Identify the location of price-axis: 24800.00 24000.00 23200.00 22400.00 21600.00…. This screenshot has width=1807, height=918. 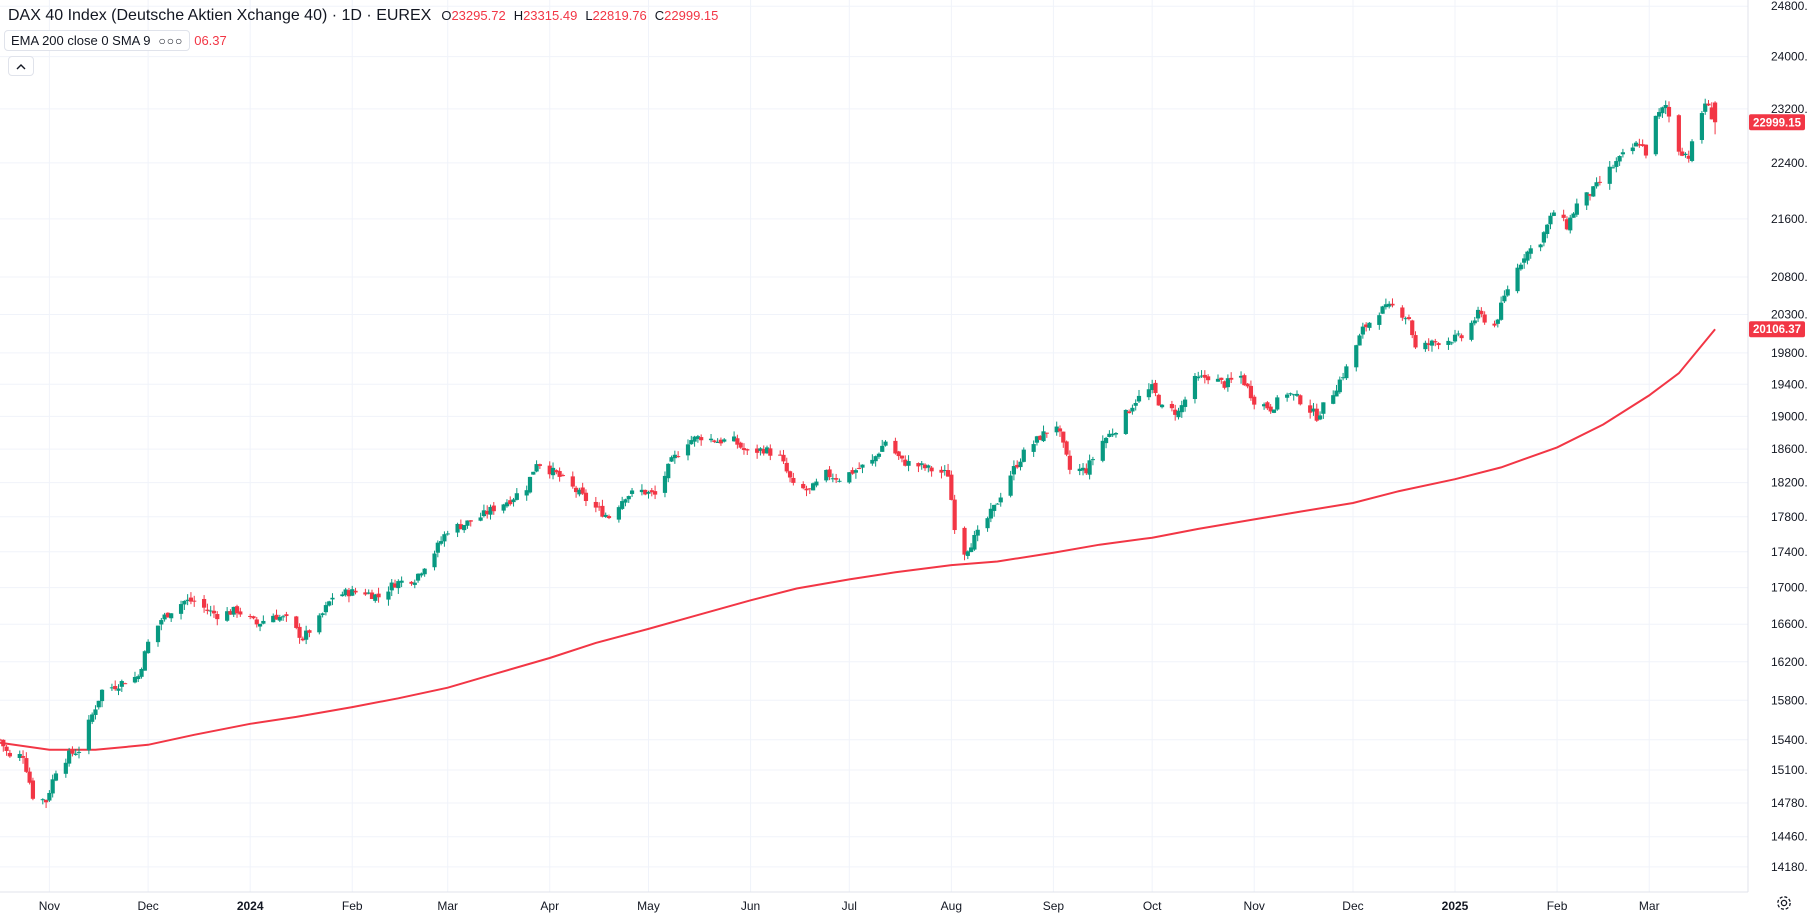
(1789, 437).